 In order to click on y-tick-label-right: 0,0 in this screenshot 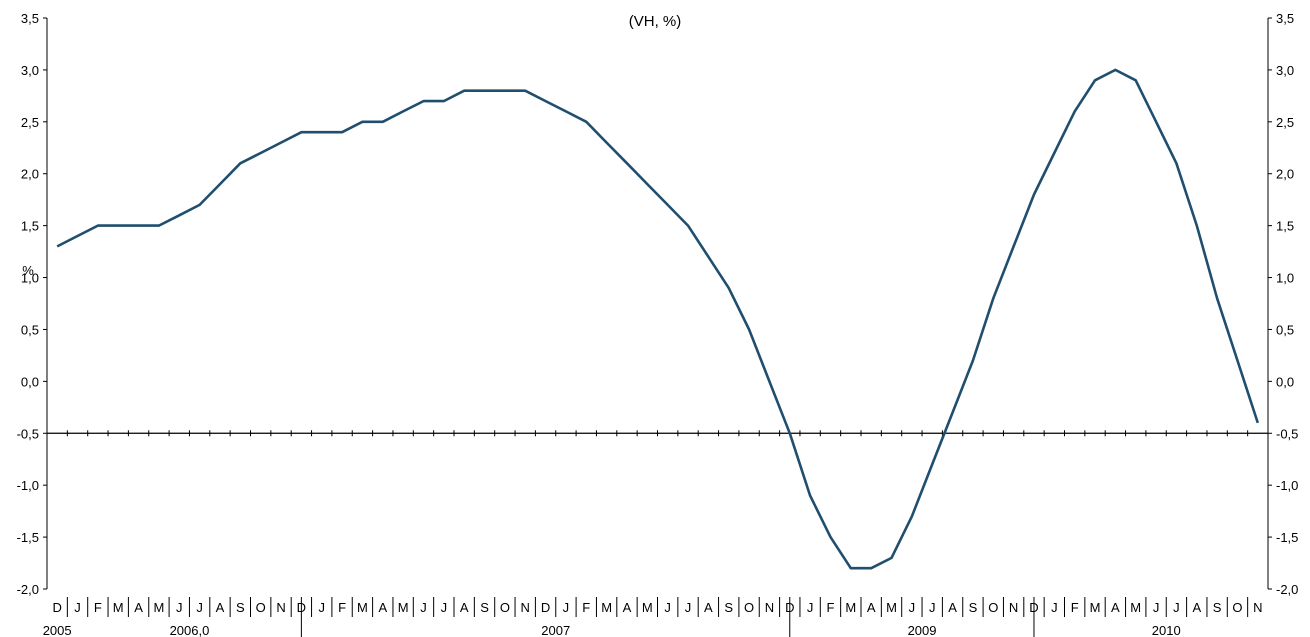, I will do `click(1285, 381)`.